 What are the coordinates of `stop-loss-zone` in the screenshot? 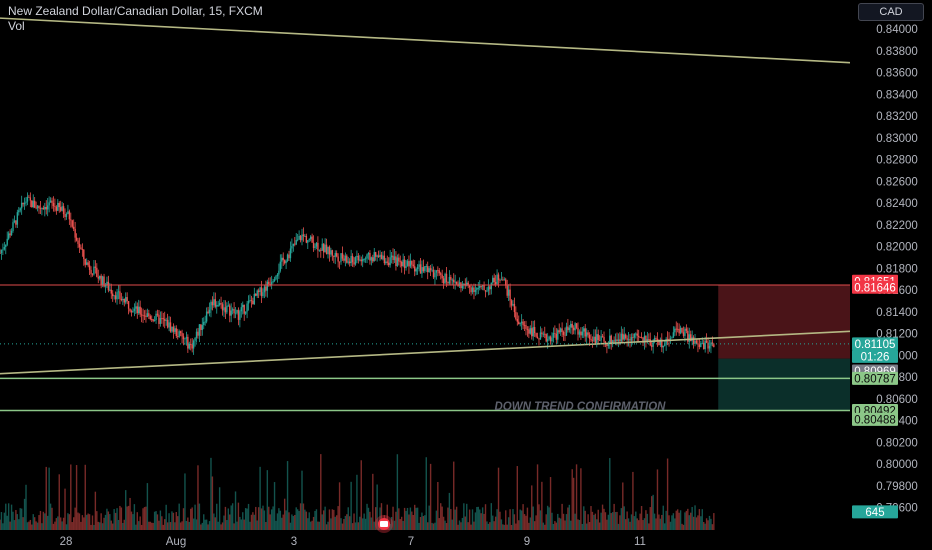 It's located at (784, 321).